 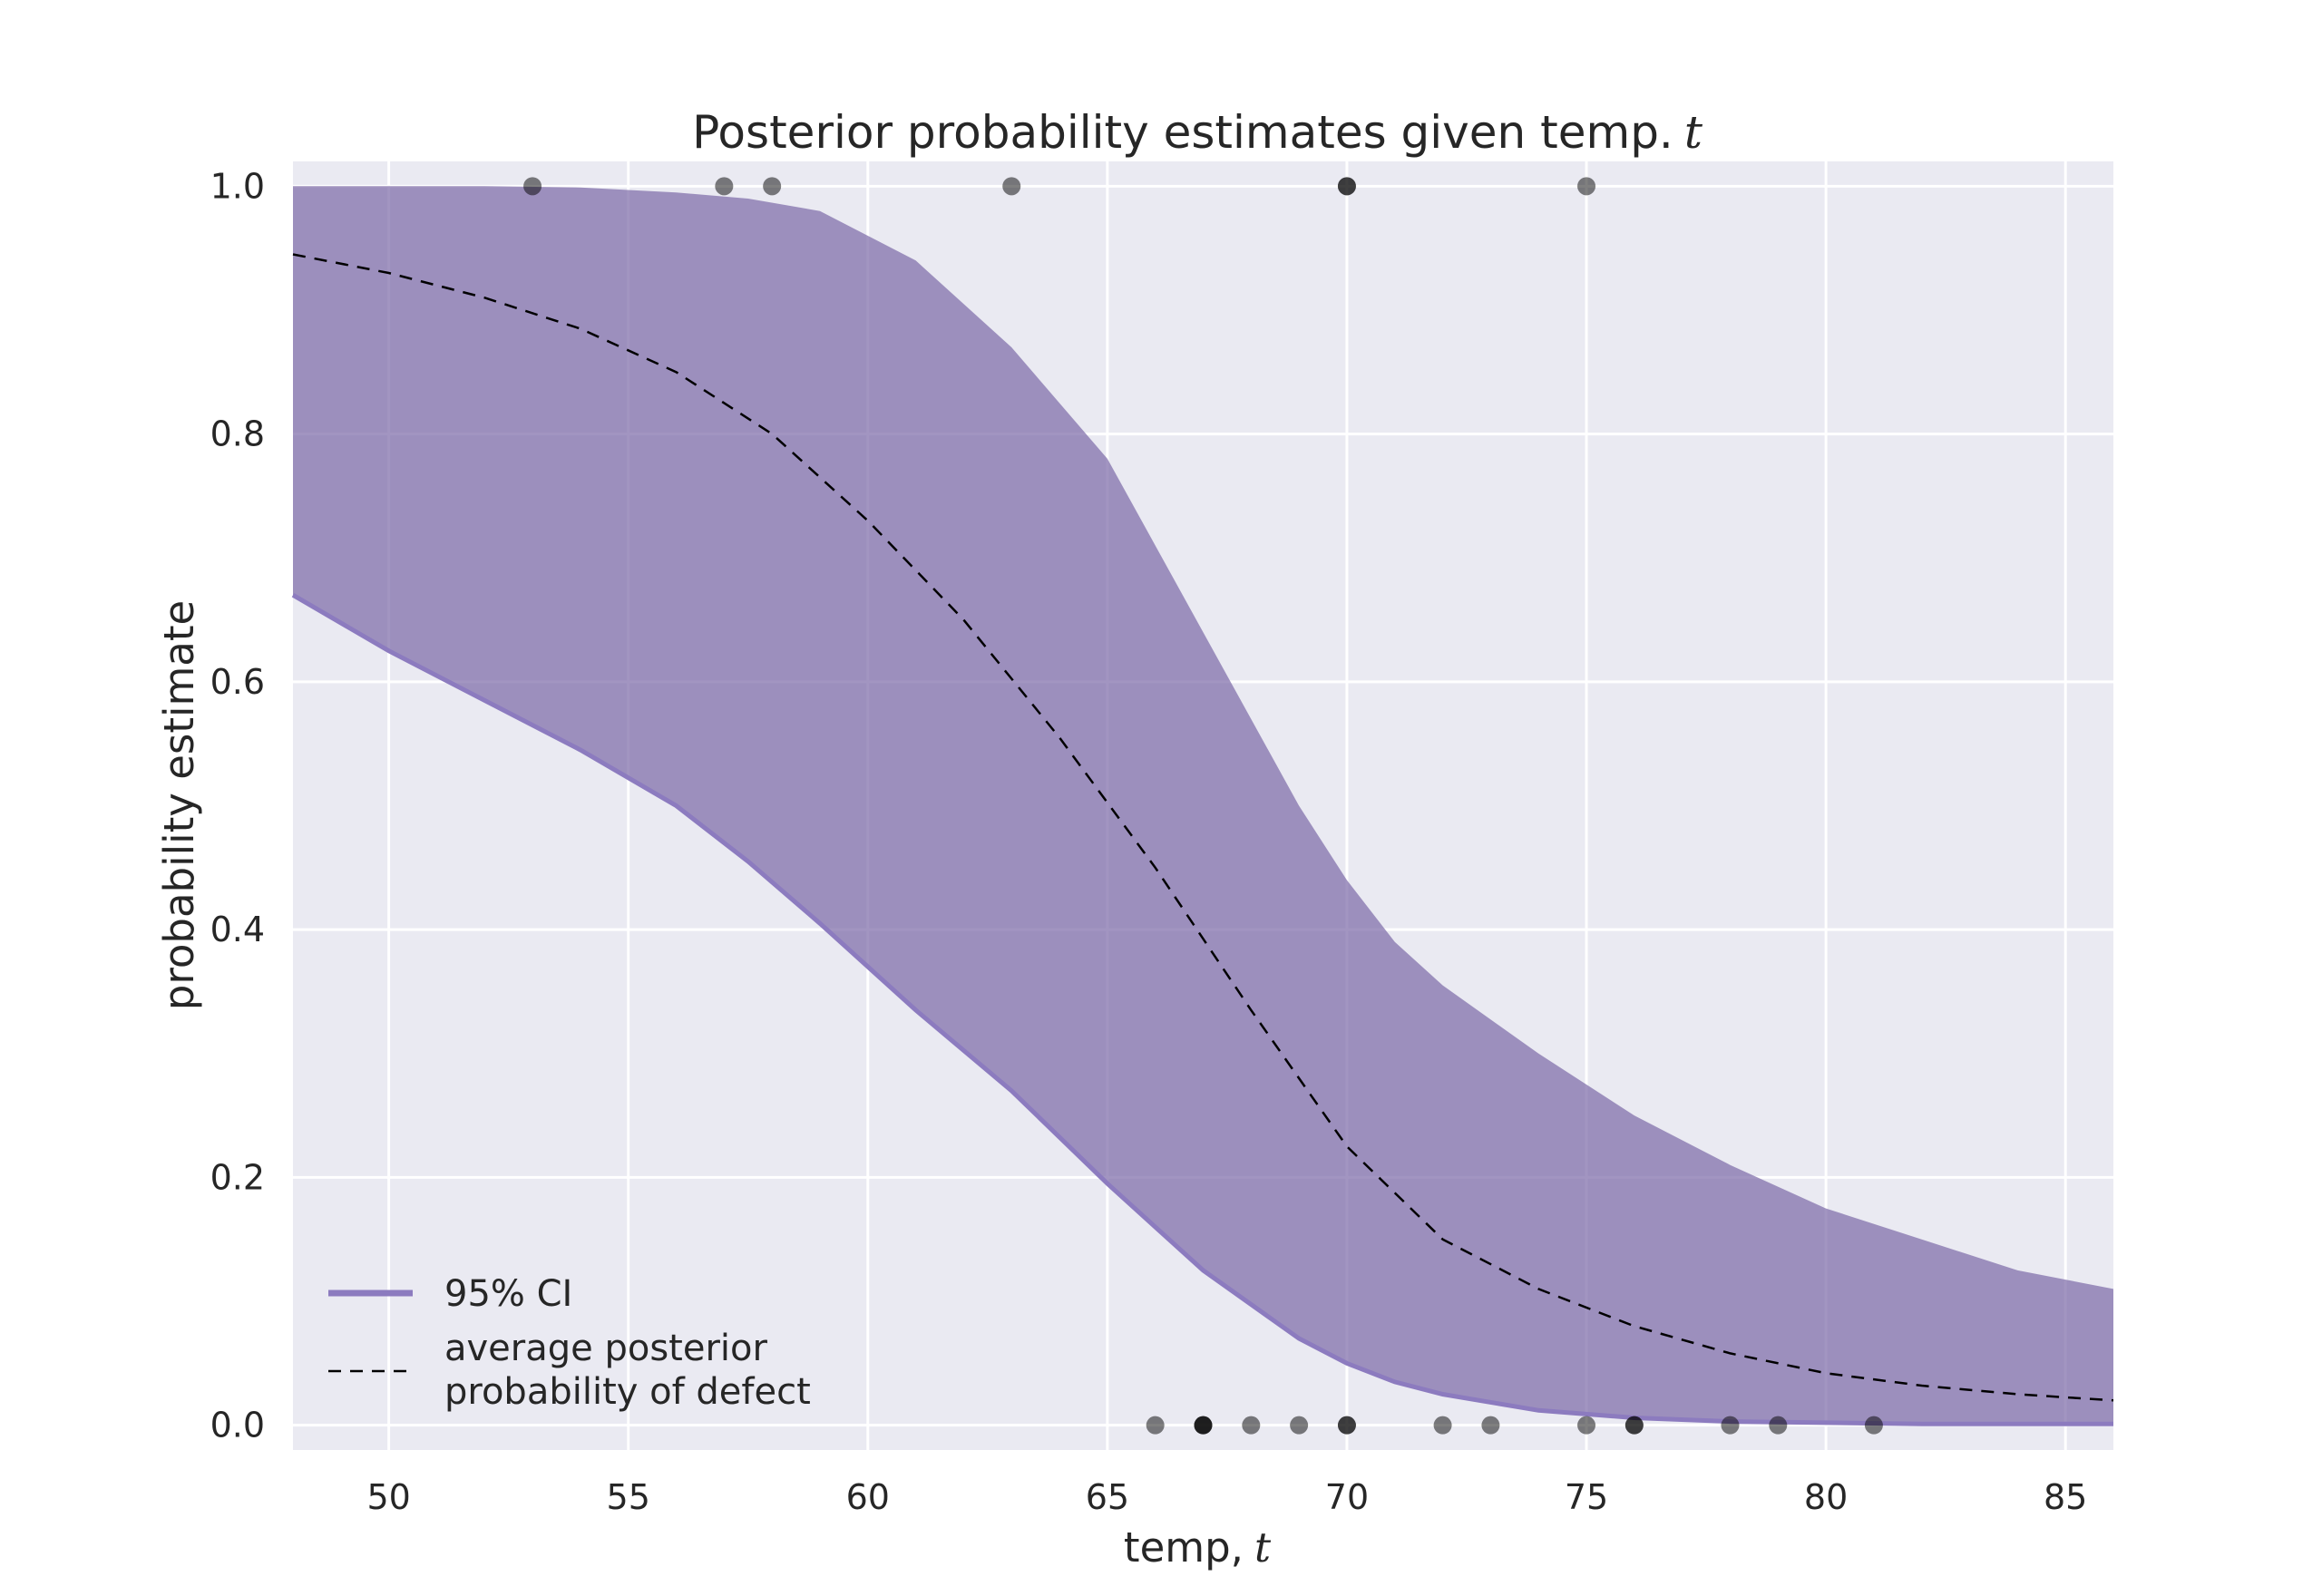 What do you see at coordinates (388, 1497) in the screenshot?
I see `x-tick-label: 50` at bounding box center [388, 1497].